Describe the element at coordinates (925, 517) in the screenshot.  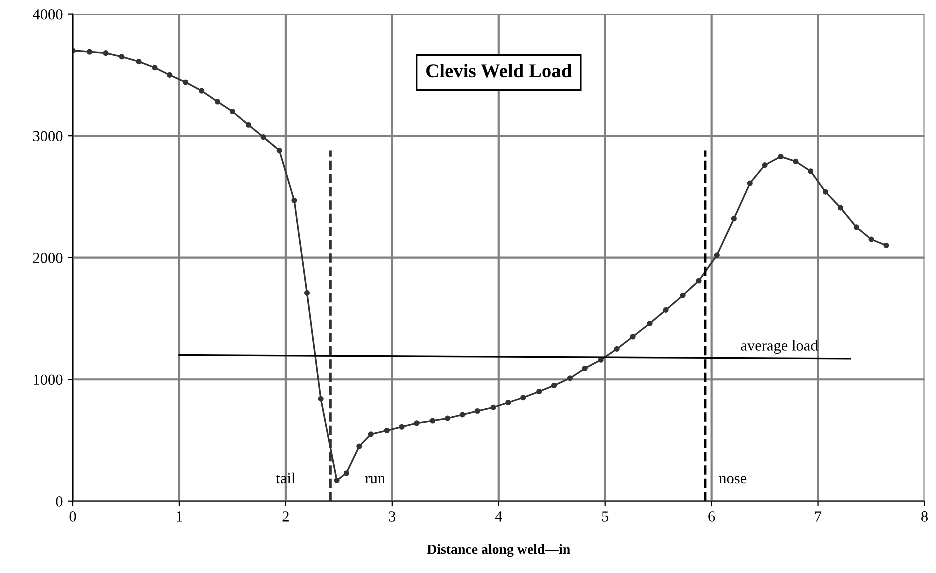
I see `x-tick-label: 8` at that location.